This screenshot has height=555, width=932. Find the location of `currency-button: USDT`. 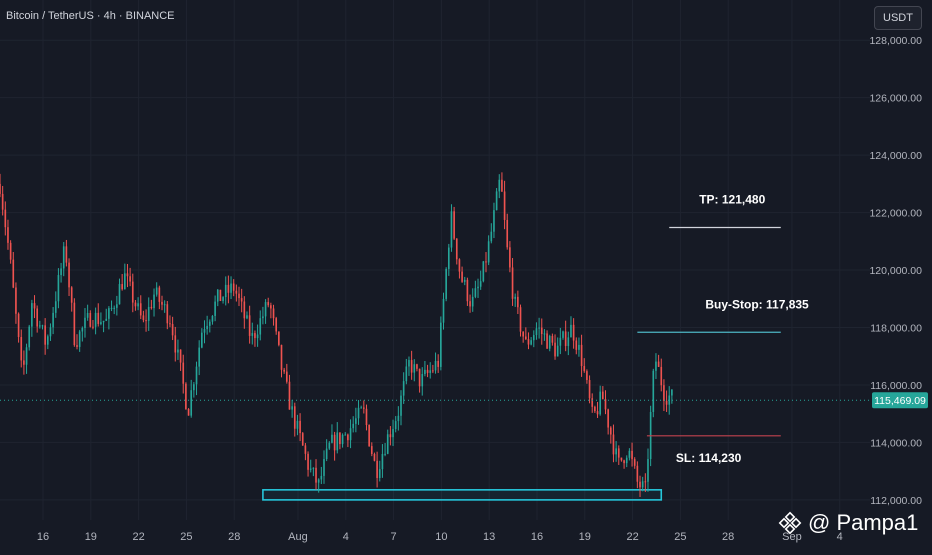

currency-button: USDT is located at coordinates (898, 18).